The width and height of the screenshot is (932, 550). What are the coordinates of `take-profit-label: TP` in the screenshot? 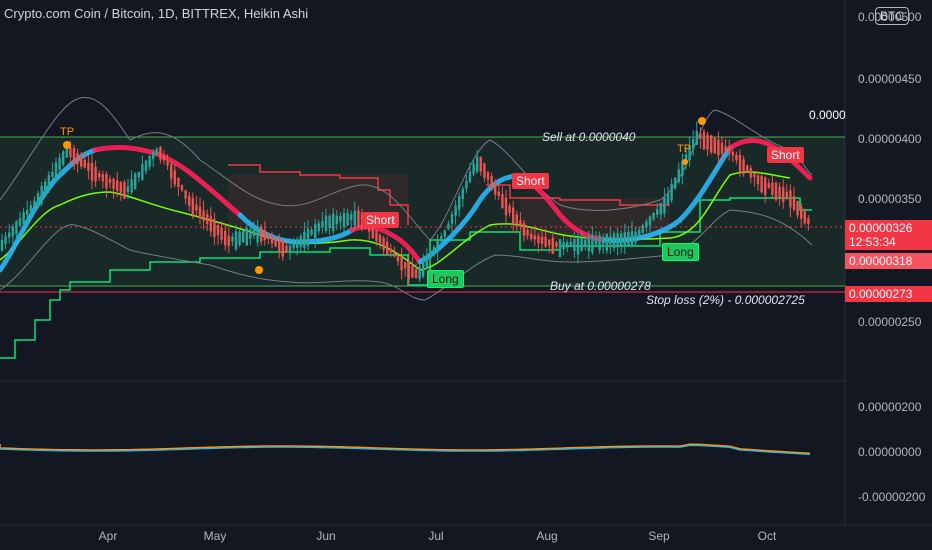 It's located at (67, 132).